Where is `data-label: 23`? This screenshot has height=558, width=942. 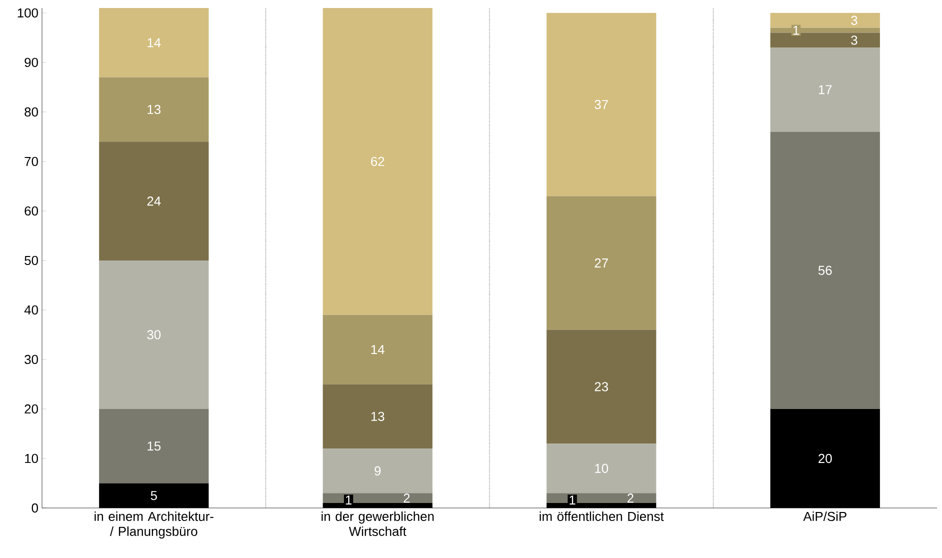 data-label: 23 is located at coordinates (601, 387).